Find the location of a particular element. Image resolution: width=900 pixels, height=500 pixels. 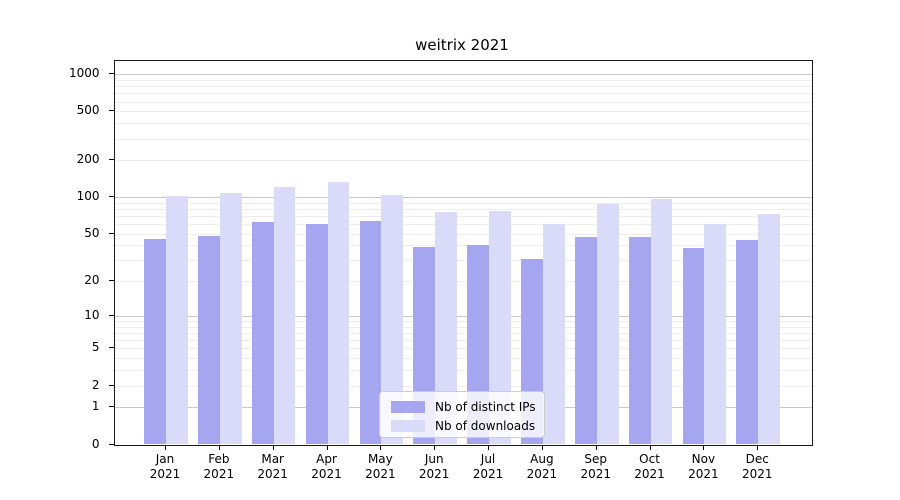

legend: Nb of distinct IPs Nb of downloads is located at coordinates (462, 414).